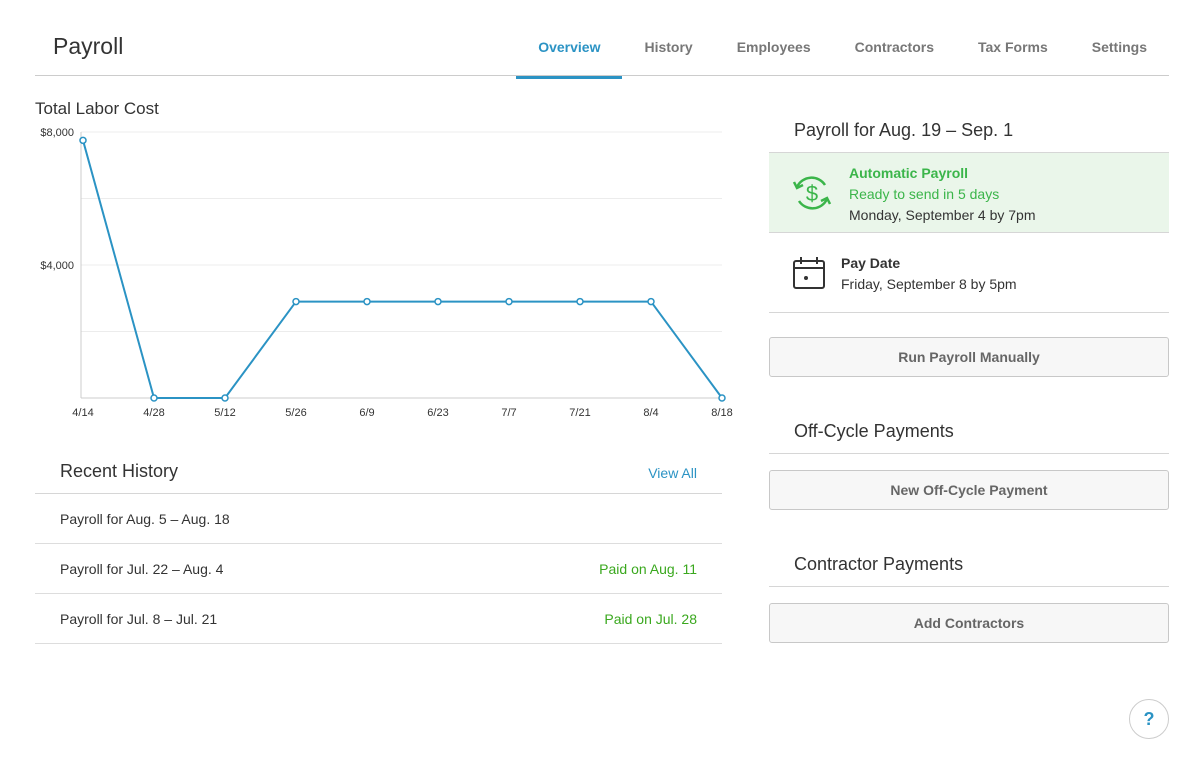  What do you see at coordinates (969, 453) in the screenshot?
I see `off-cycle-rule` at bounding box center [969, 453].